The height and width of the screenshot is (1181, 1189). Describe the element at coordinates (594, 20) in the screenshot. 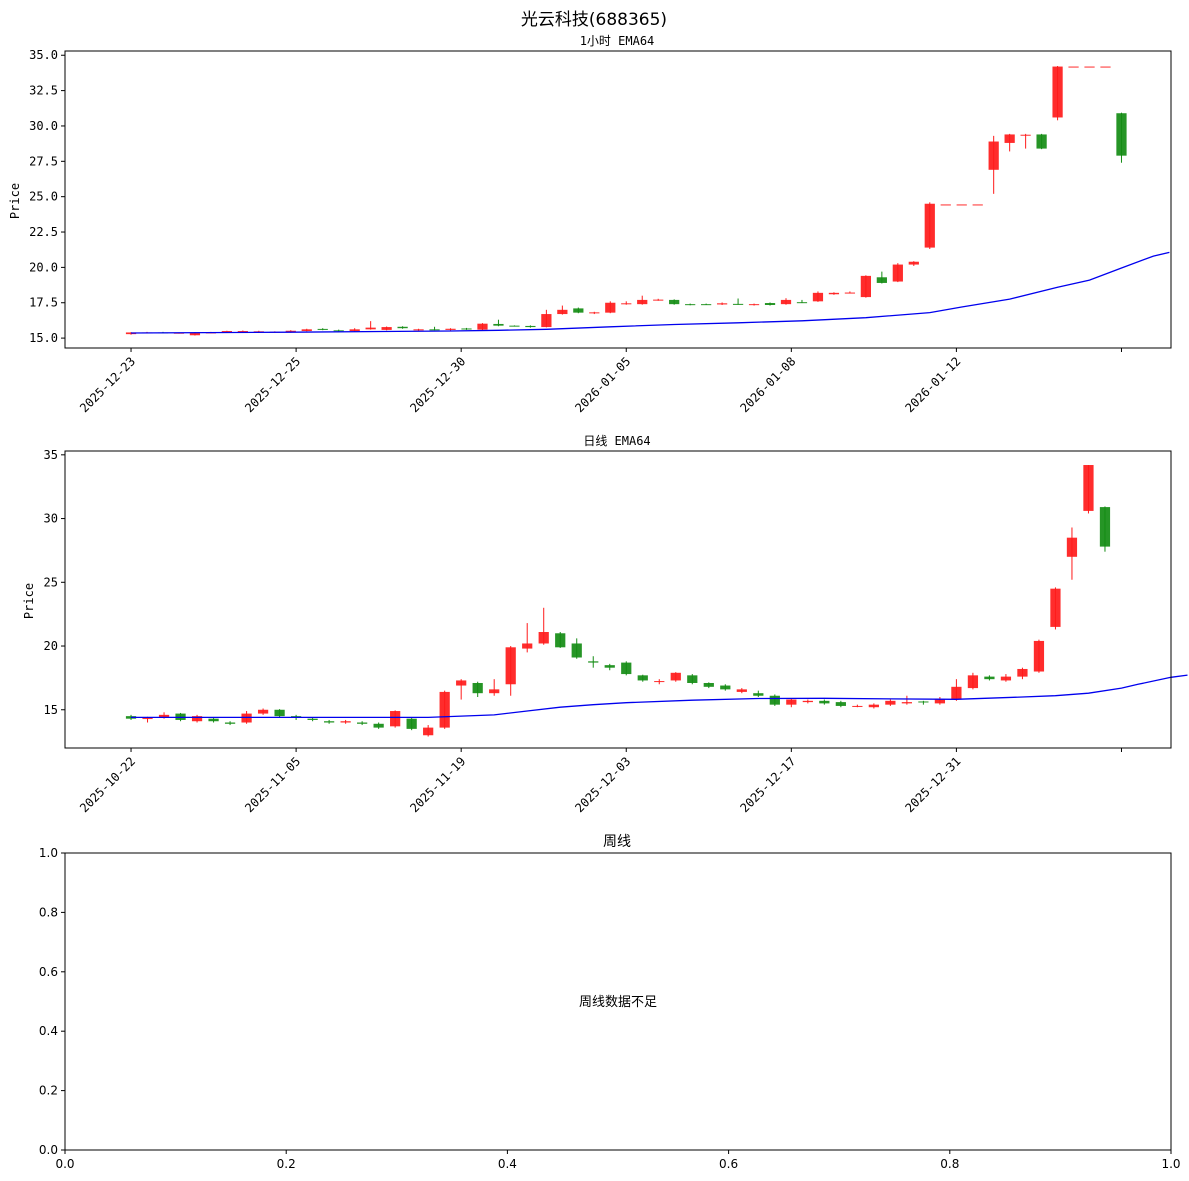

I see `figure-title: 光云科技(688365)` at that location.